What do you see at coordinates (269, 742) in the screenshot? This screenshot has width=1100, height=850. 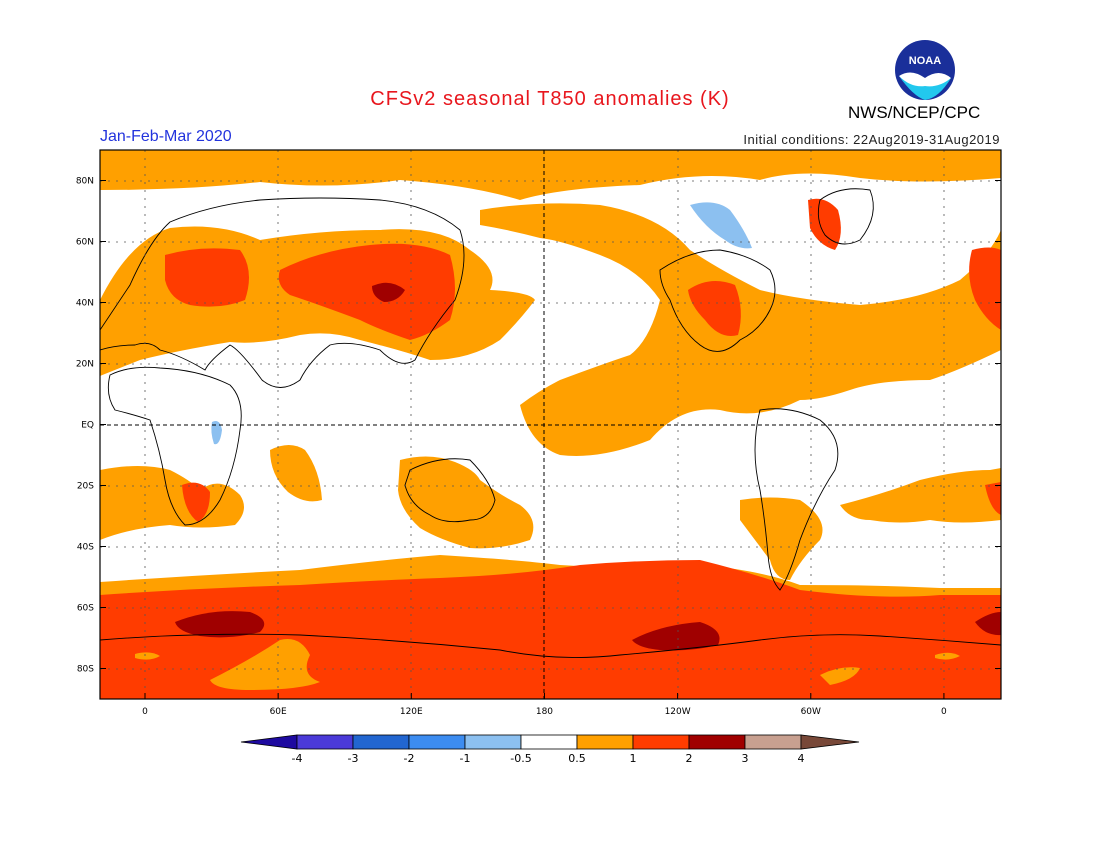 I see `colorbar-low-end` at bounding box center [269, 742].